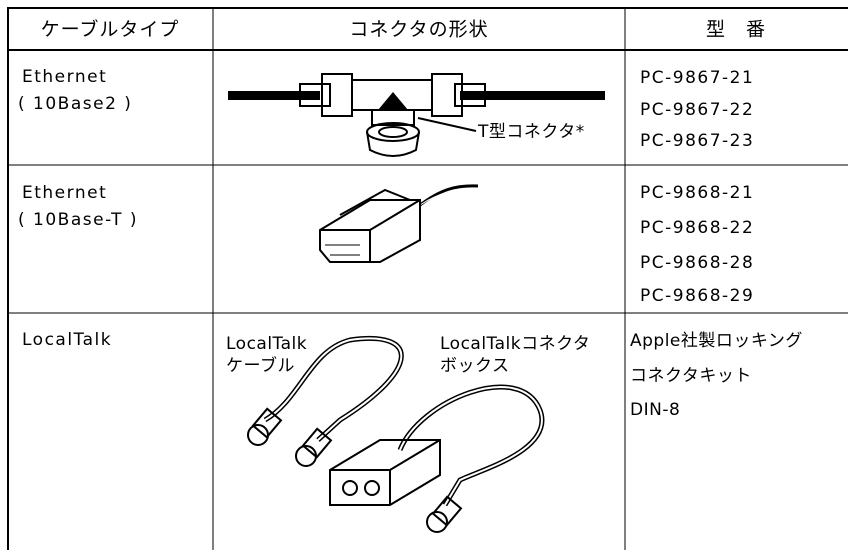 This screenshot has width=848, height=550. Describe the element at coordinates (697, 296) in the screenshot. I see `model: PC-9868-29` at that location.